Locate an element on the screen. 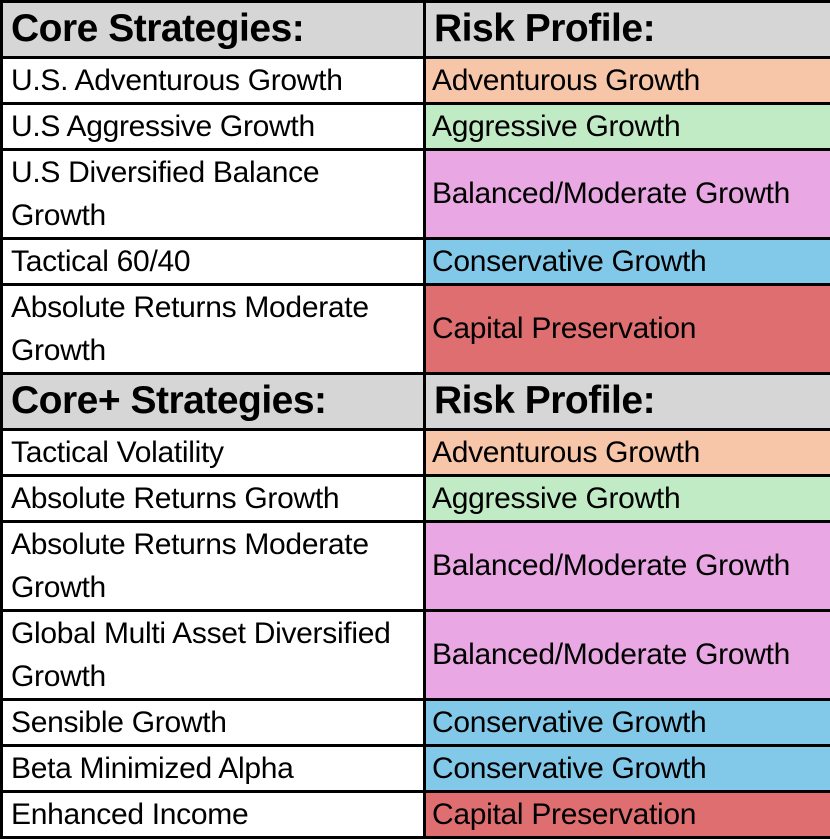 This screenshot has height=839, width=830. strategy-cell: Absolute Returns Growth is located at coordinates (213, 499).